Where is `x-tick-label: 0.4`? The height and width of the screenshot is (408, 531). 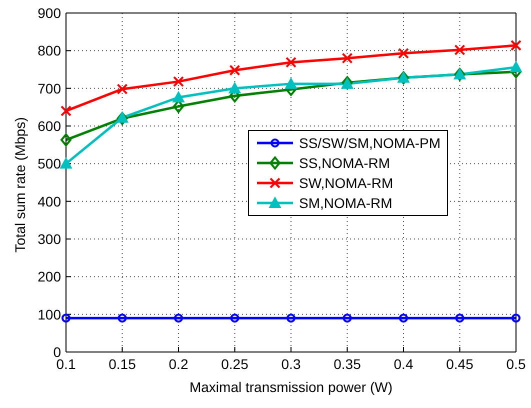
x-tick-label: 0.4 is located at coordinates (404, 364).